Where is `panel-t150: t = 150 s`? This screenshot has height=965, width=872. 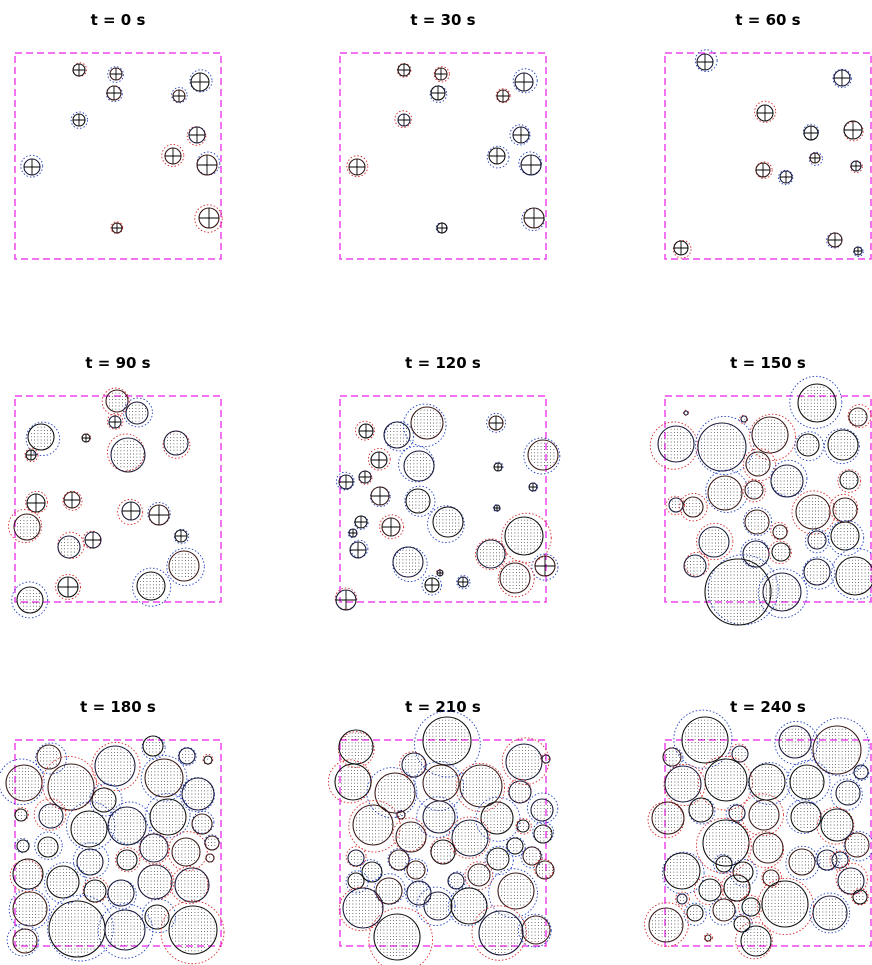 panel-t150: t = 150 s is located at coordinates (760, 490).